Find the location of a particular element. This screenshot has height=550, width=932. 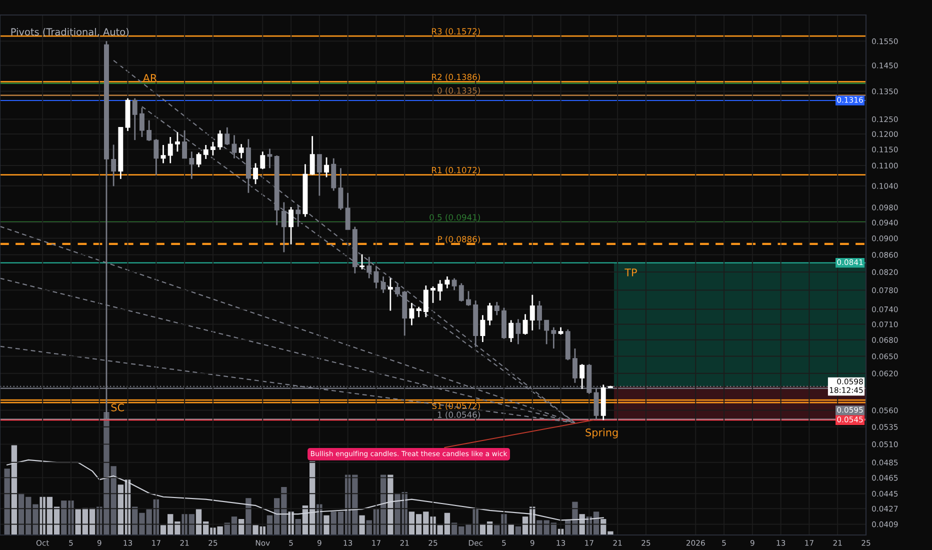

band-label: TP is located at coordinates (630, 272).